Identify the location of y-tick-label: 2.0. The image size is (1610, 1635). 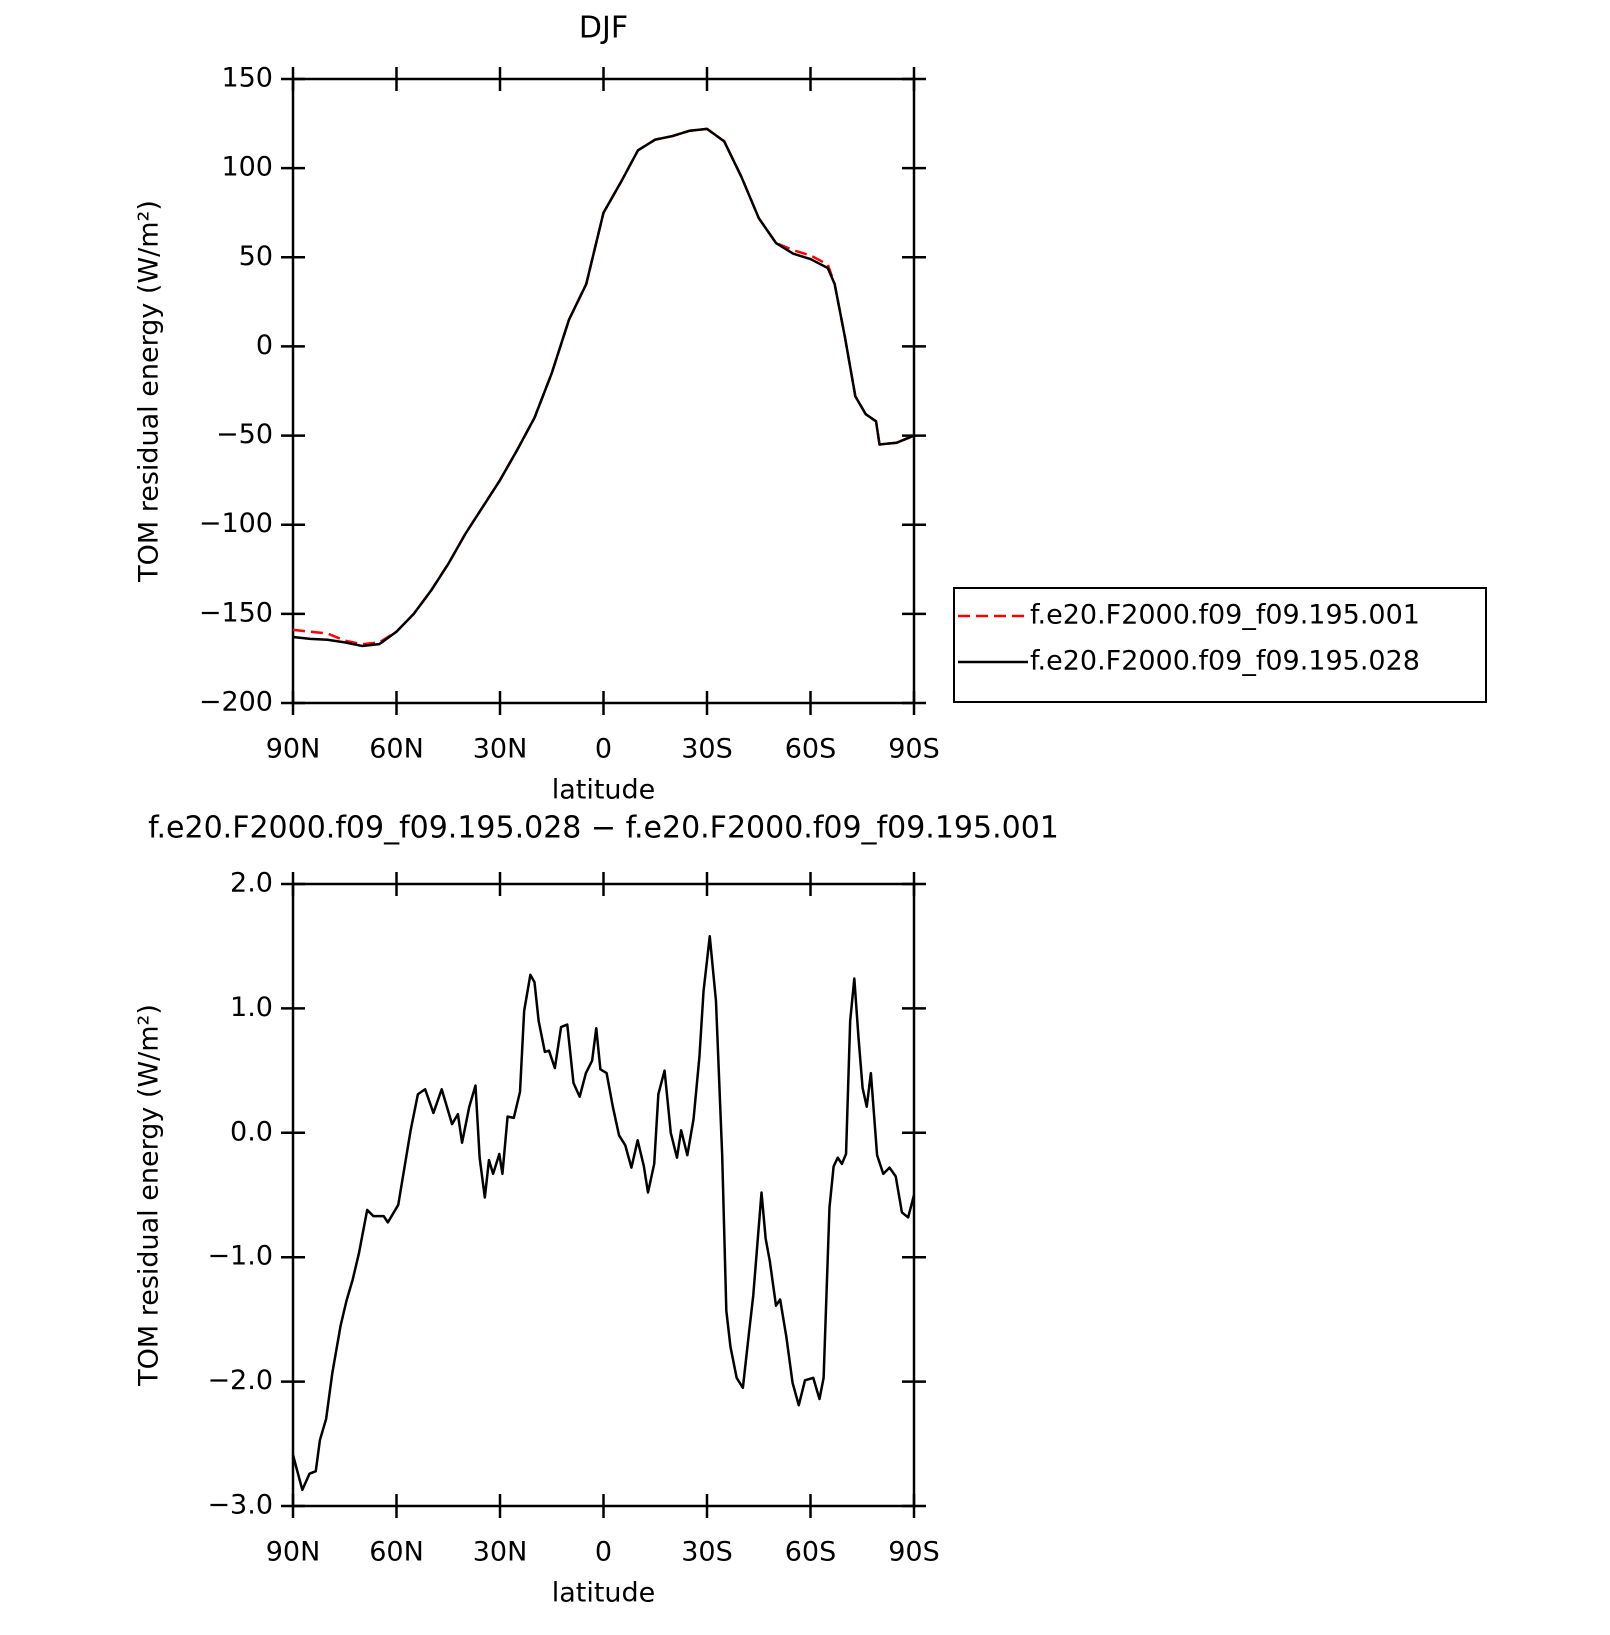
(251, 883).